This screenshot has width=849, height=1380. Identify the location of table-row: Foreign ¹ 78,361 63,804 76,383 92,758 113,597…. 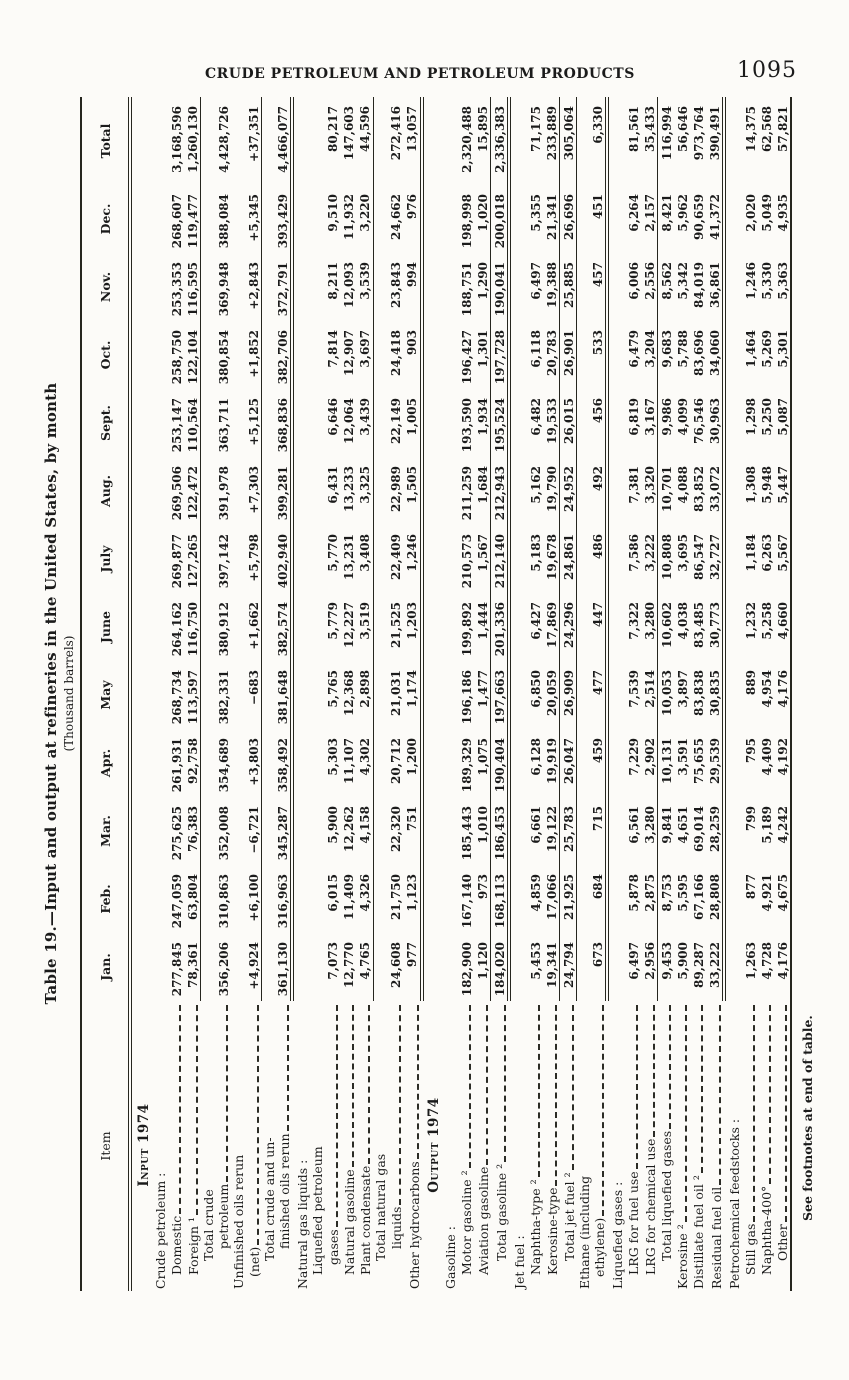
(192, 694).